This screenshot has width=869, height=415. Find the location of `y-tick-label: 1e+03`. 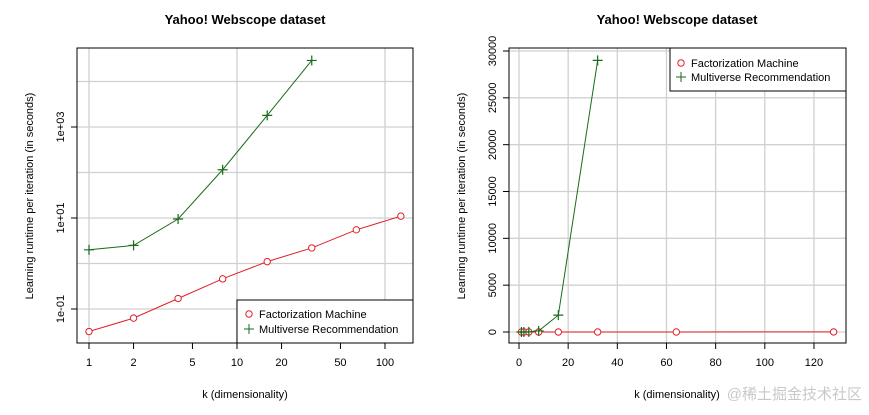

y-tick-label: 1e+03 is located at coordinates (61, 127).